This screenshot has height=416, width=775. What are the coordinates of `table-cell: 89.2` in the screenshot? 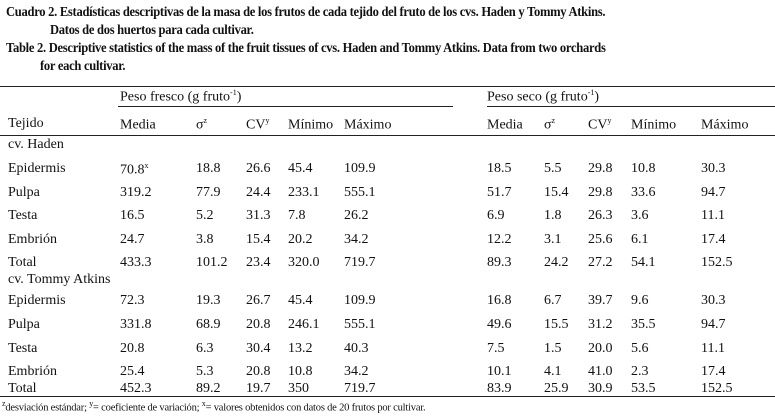 It's located at (208, 388).